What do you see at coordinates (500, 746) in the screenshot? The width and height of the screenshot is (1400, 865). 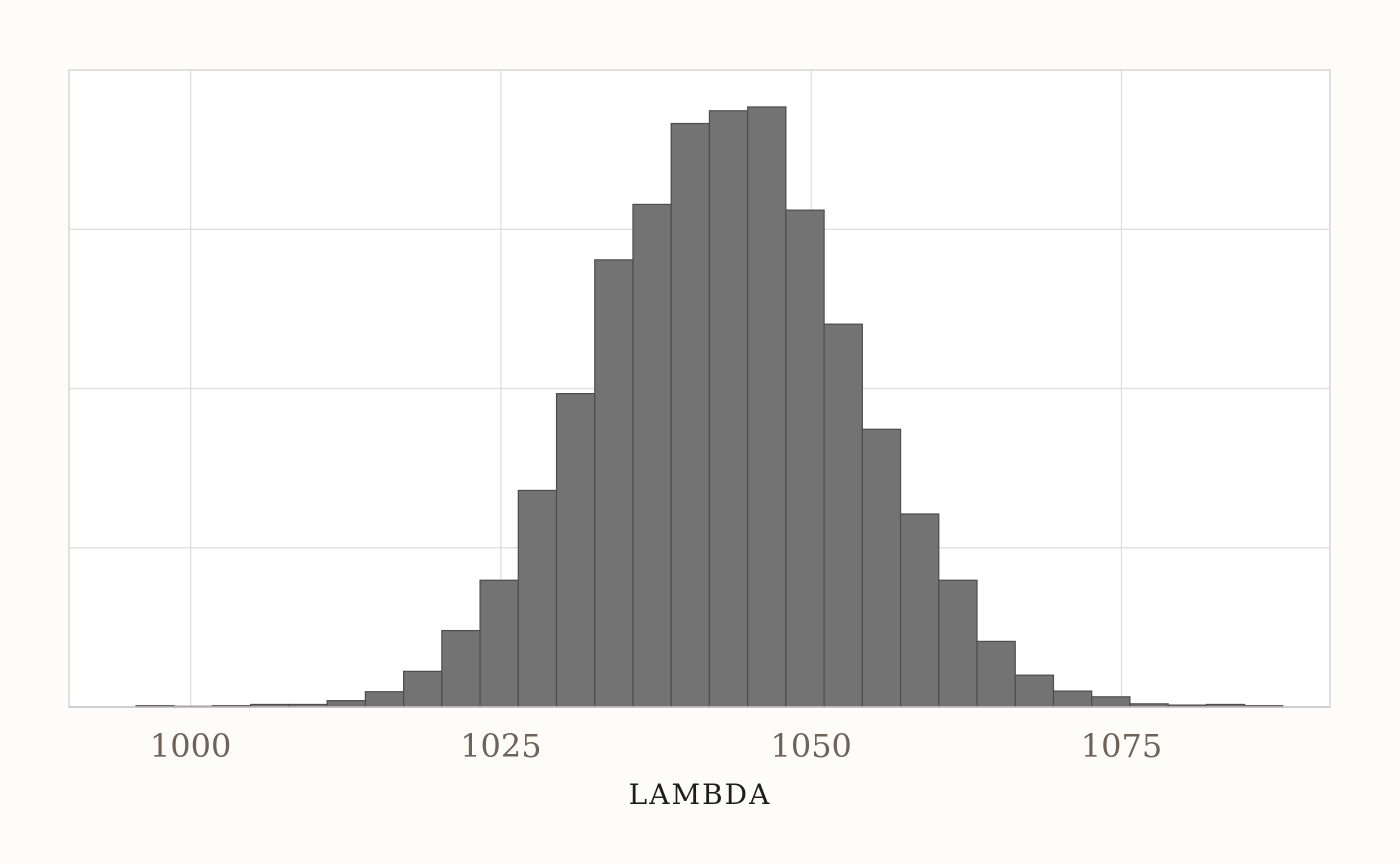 I see `x-tick-label: 1025` at bounding box center [500, 746].